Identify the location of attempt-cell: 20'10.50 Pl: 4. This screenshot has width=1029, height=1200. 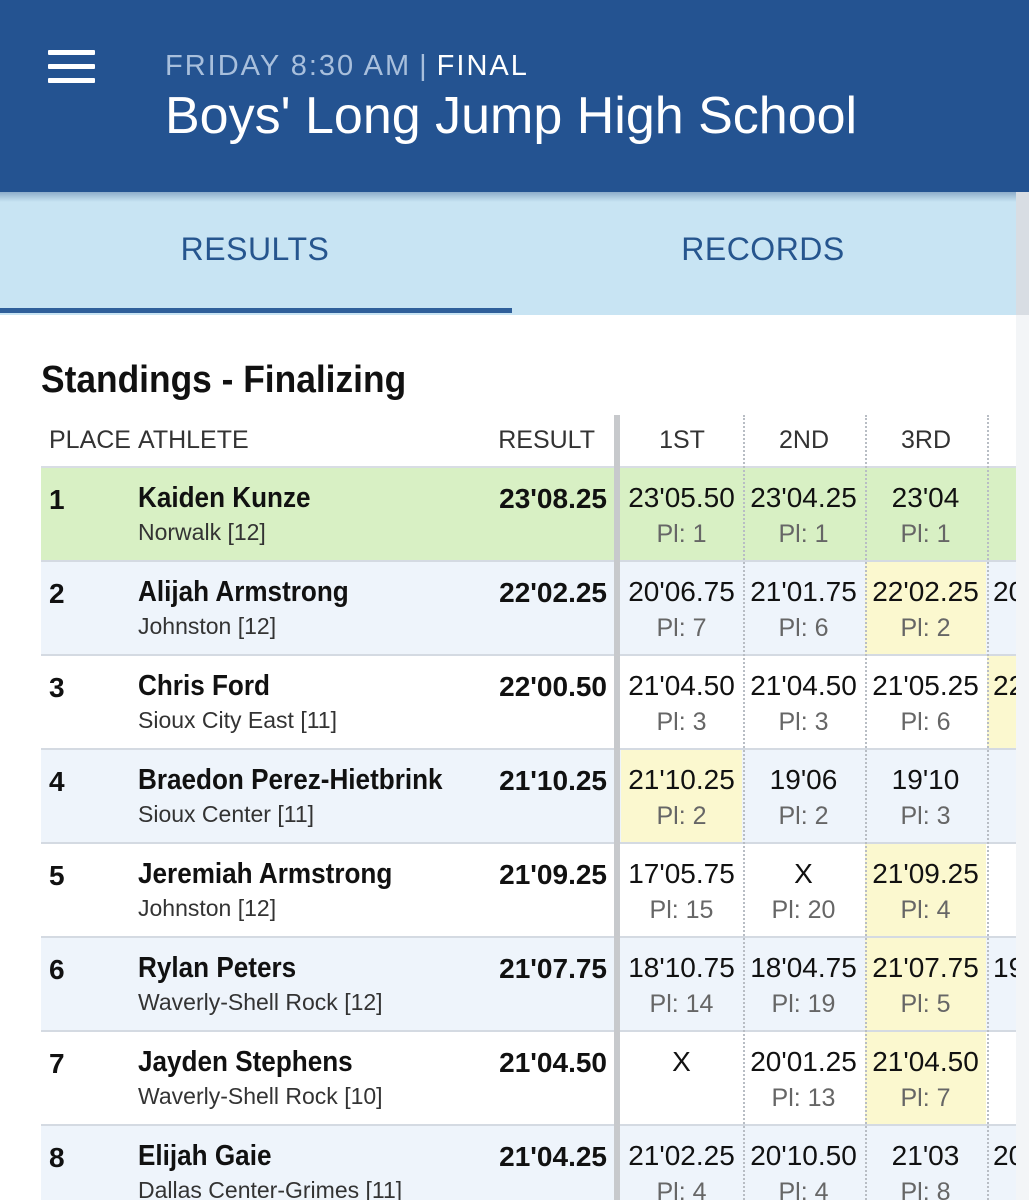
(803, 1163).